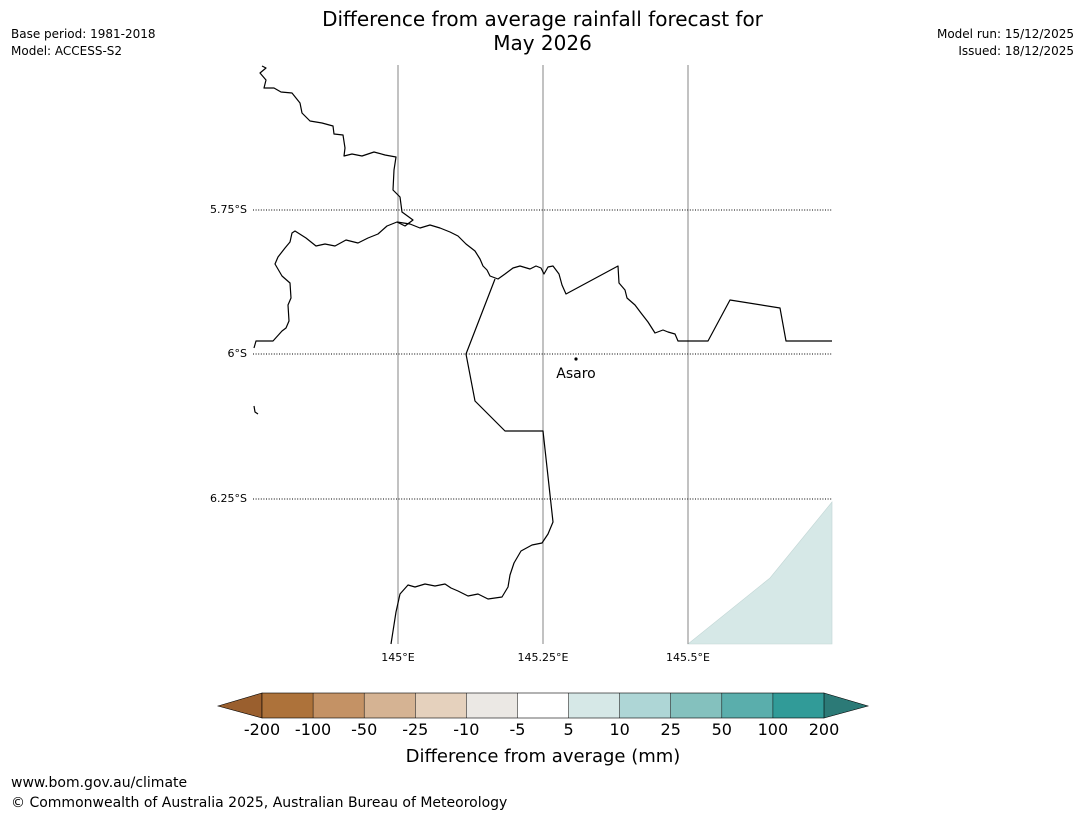  What do you see at coordinates (688, 657) in the screenshot?
I see `lon-label-145-5e: 145.5°E` at bounding box center [688, 657].